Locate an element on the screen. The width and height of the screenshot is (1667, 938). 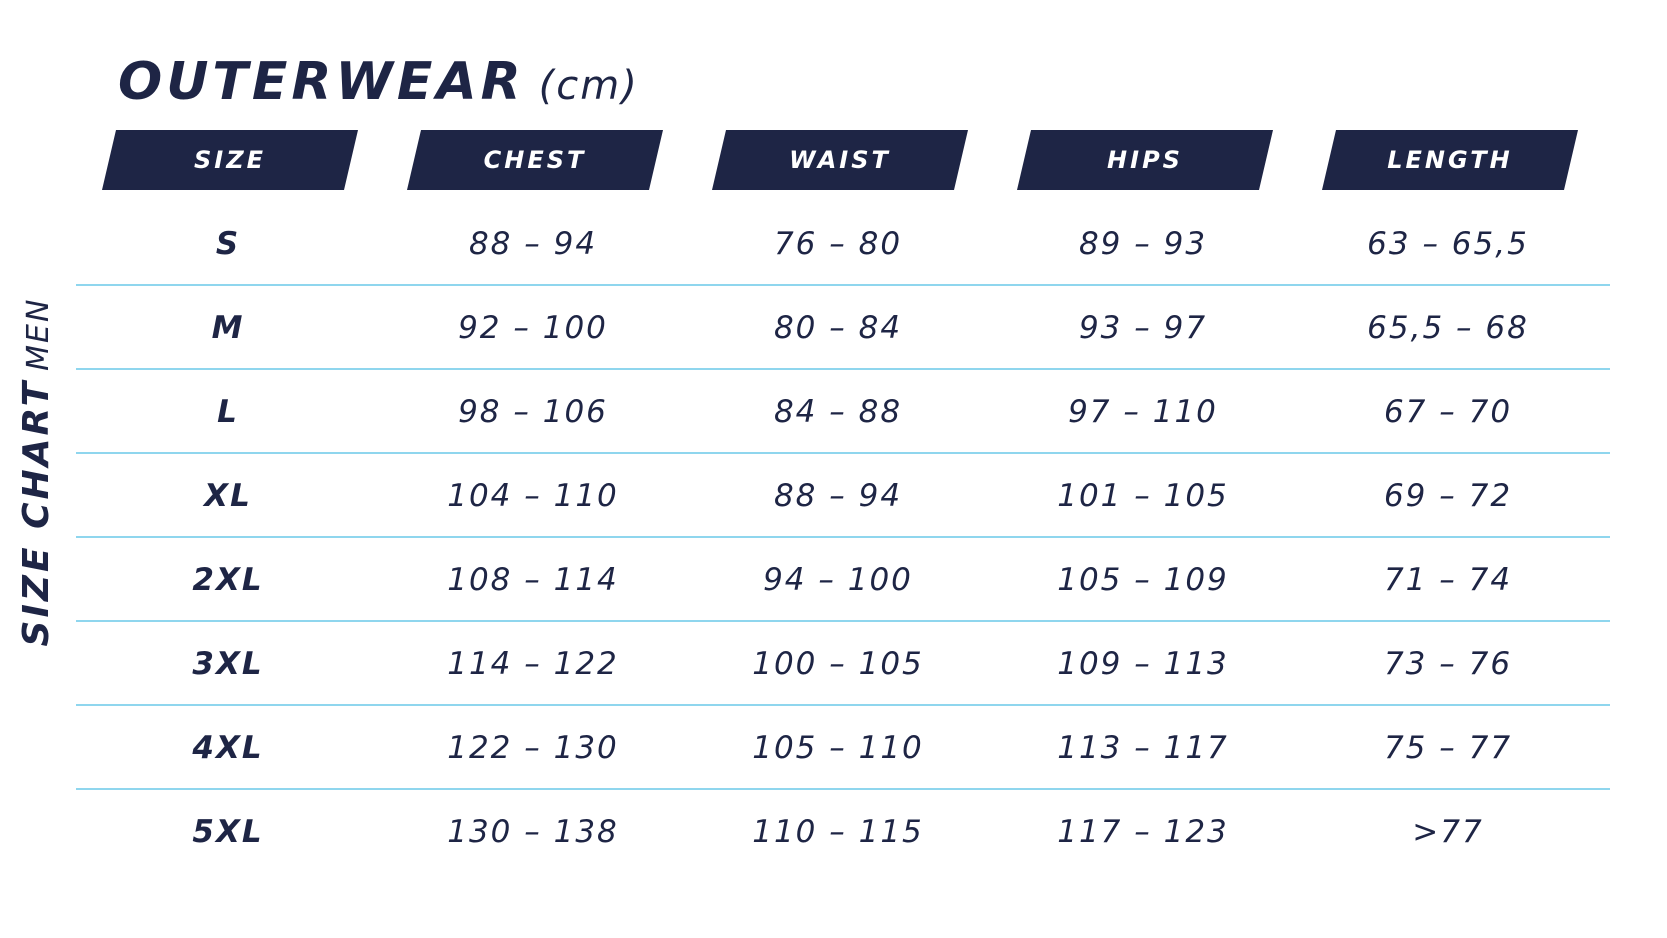
column-header-size: SIZE is located at coordinates (230, 160).